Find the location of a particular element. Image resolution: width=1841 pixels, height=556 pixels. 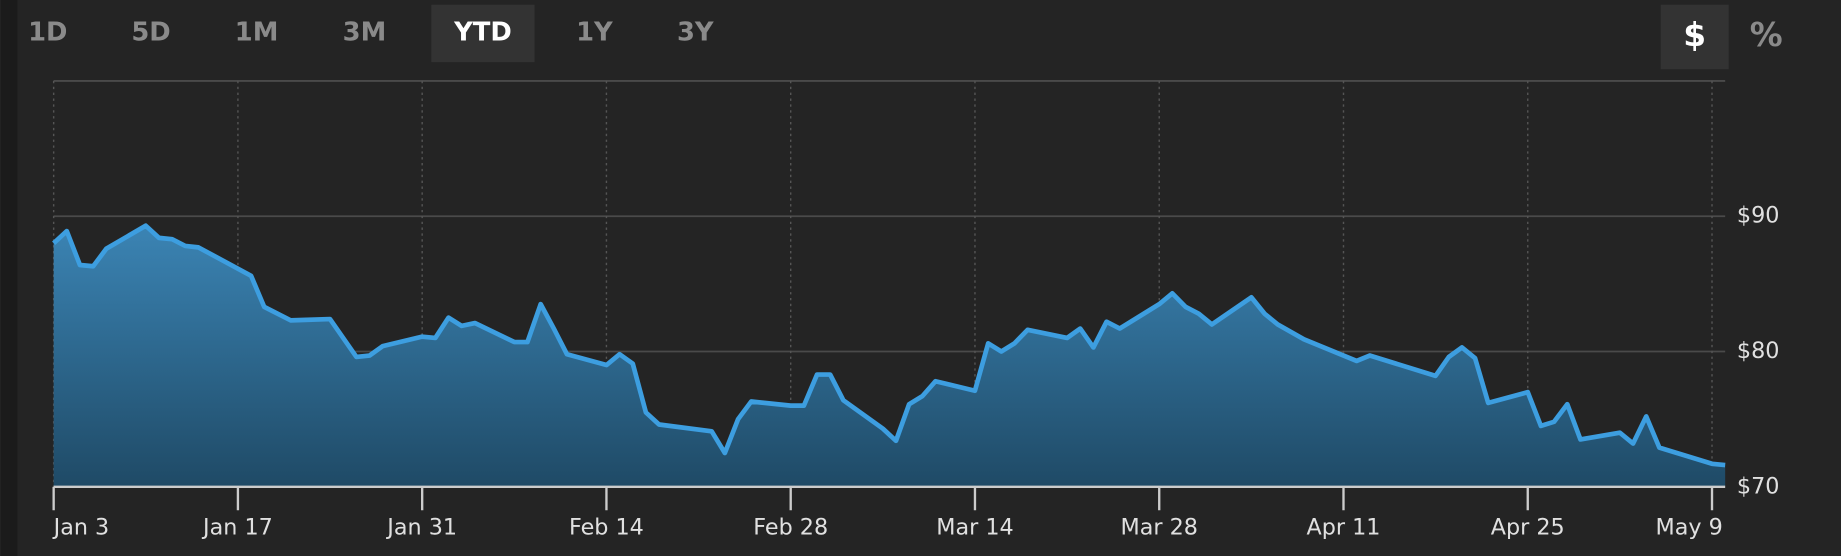

range-button: 3M is located at coordinates (365, 32).